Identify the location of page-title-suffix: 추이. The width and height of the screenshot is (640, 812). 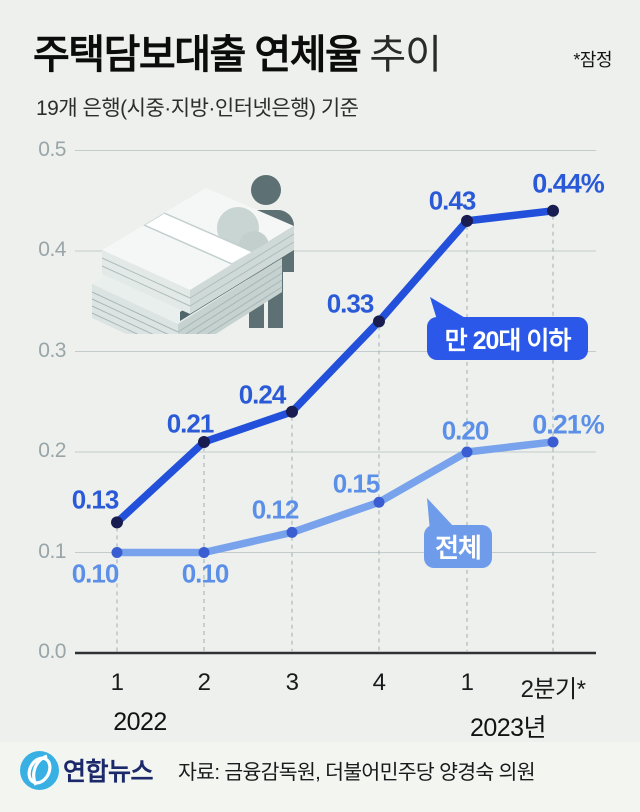
(405, 55).